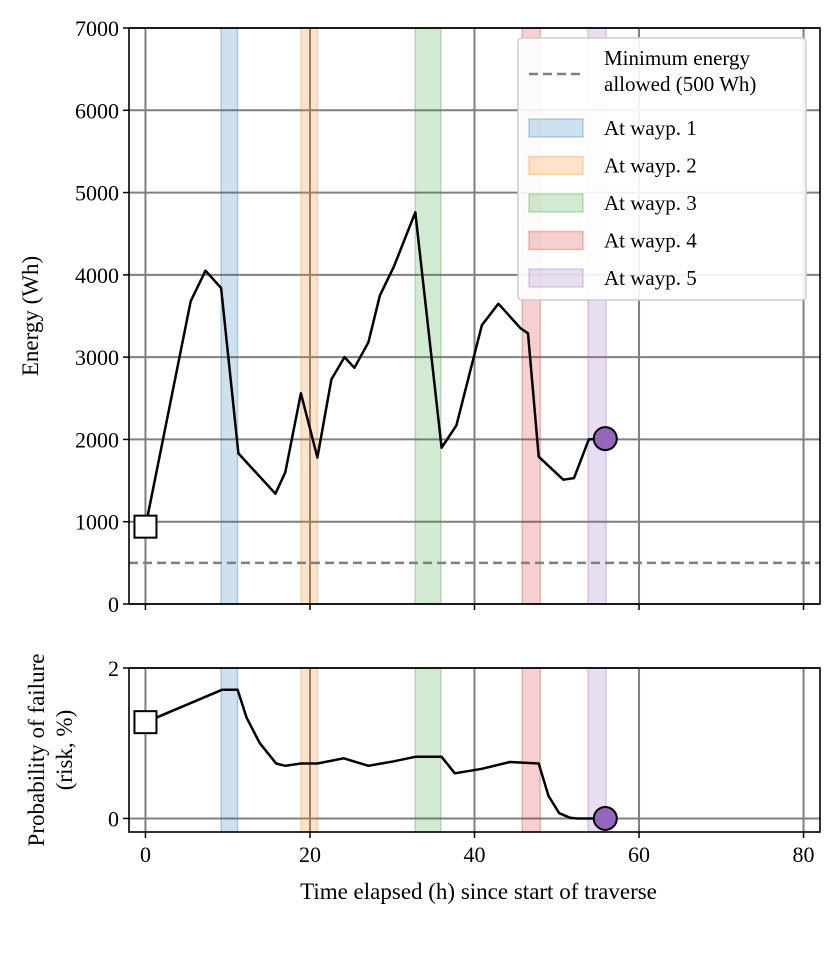 This screenshot has width=831, height=958. What do you see at coordinates (639, 854) in the screenshot?
I see `x-tick-label: 60` at bounding box center [639, 854].